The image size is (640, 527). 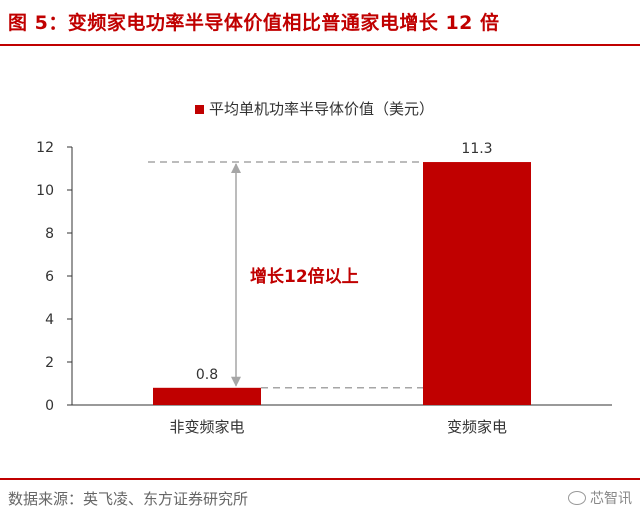 What do you see at coordinates (342, 420) in the screenshot?
I see `x-axis: 非变频家电 变频家电` at bounding box center [342, 420].